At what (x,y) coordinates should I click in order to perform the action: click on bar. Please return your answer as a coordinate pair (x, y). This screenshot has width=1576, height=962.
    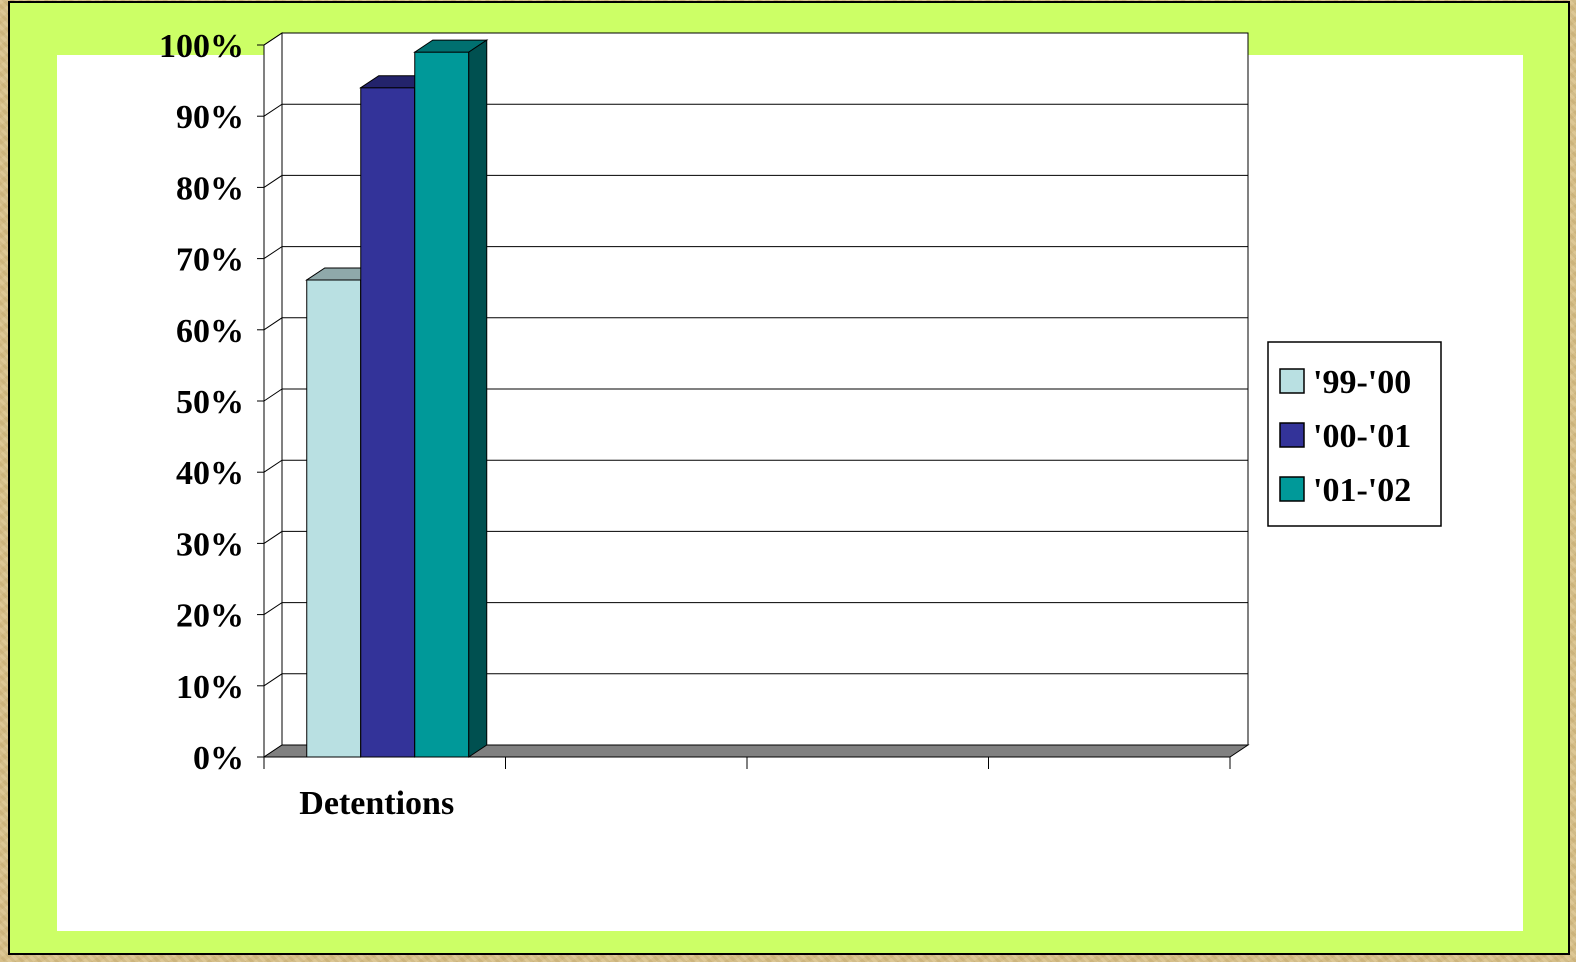
    Looking at the image, I should click on (451, 398).